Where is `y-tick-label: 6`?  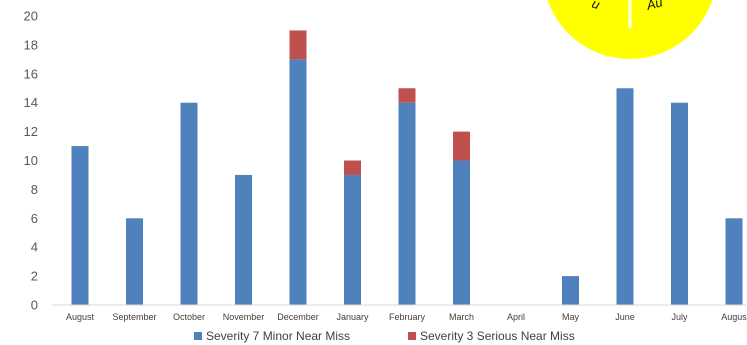
y-tick-label: 6 is located at coordinates (34, 218).